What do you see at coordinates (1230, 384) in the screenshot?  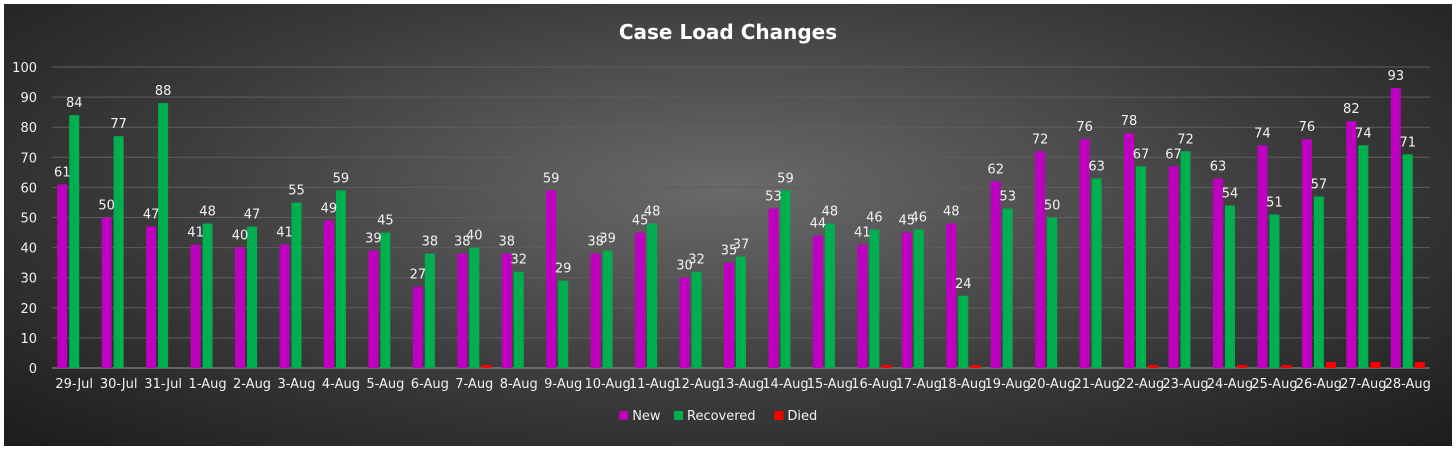 I see `x-tick-label: 24-Aug` at bounding box center [1230, 384].